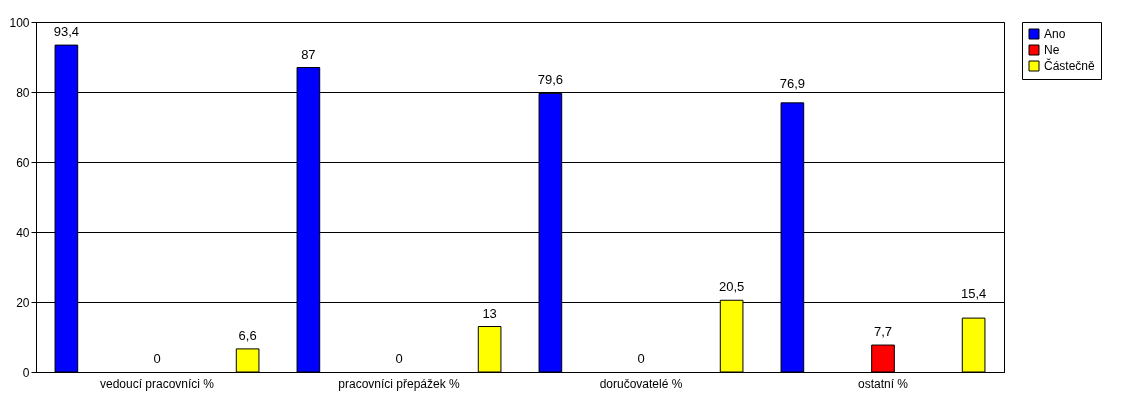  What do you see at coordinates (1070, 65) in the screenshot?
I see `legend-label: Částečně` at bounding box center [1070, 65].